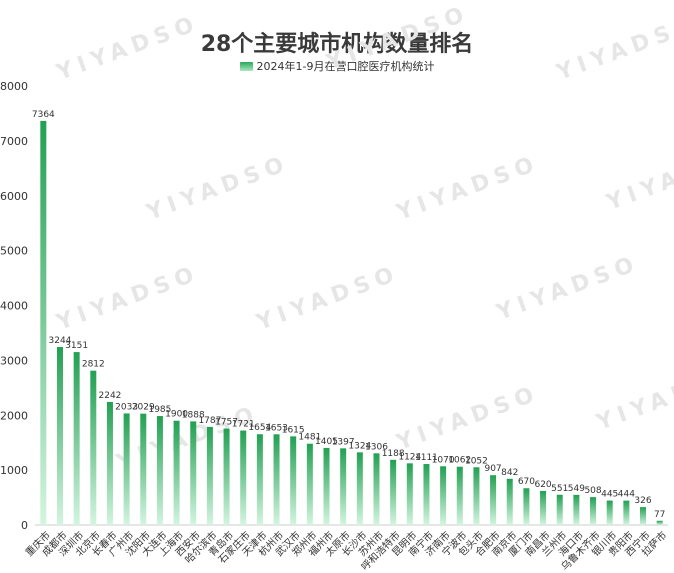 The image size is (674, 573). I want to click on data-label: 326, so click(642, 501).